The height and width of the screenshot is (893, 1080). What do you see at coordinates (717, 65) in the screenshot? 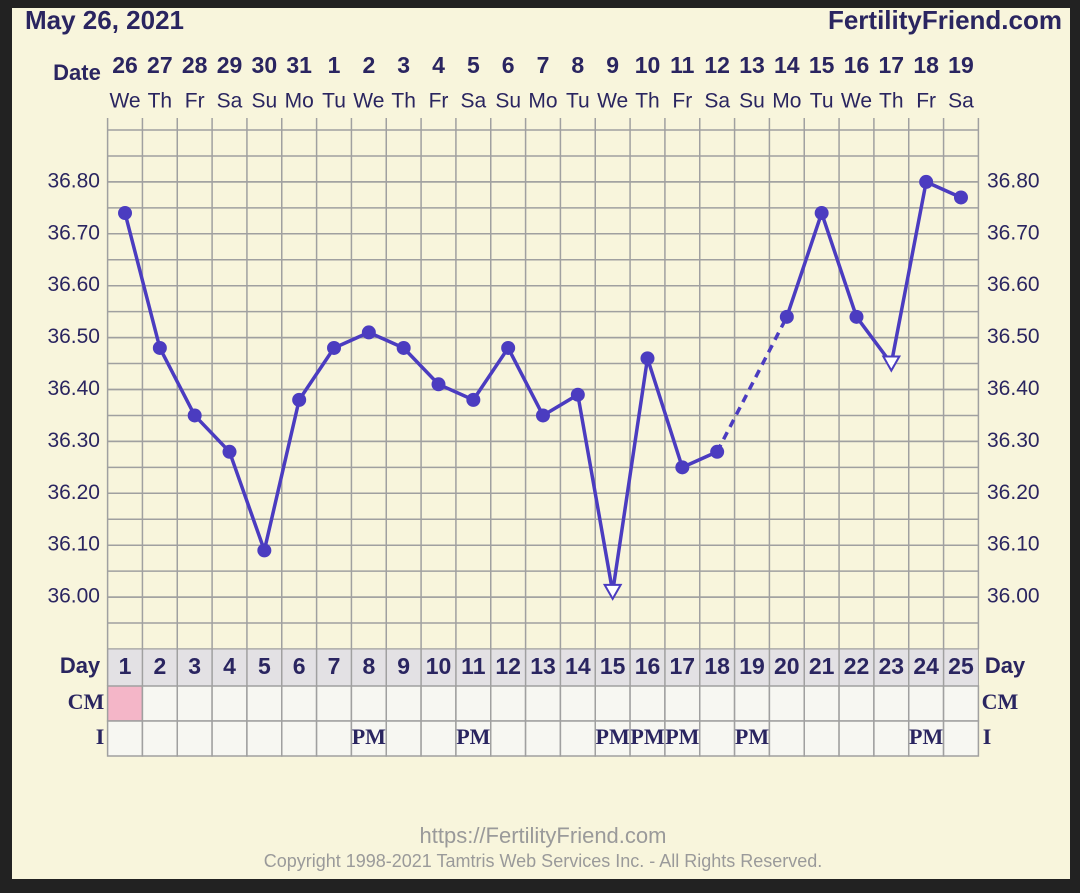
I see `date-number: 12` at bounding box center [717, 65].